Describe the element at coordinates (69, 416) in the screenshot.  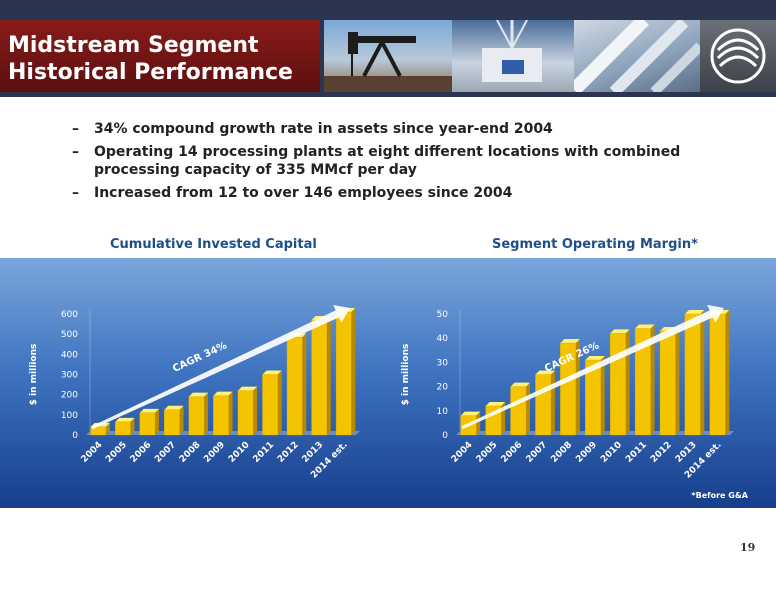
I see `y-tick-label: 100` at that location.